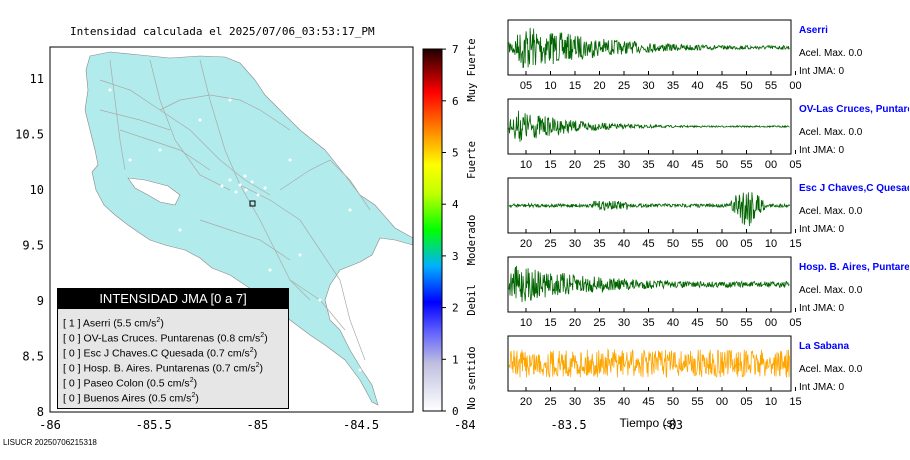 This screenshot has height=460, width=910. What do you see at coordinates (37, 79) in the screenshot?
I see `map-y-tick: 11` at bounding box center [37, 79].